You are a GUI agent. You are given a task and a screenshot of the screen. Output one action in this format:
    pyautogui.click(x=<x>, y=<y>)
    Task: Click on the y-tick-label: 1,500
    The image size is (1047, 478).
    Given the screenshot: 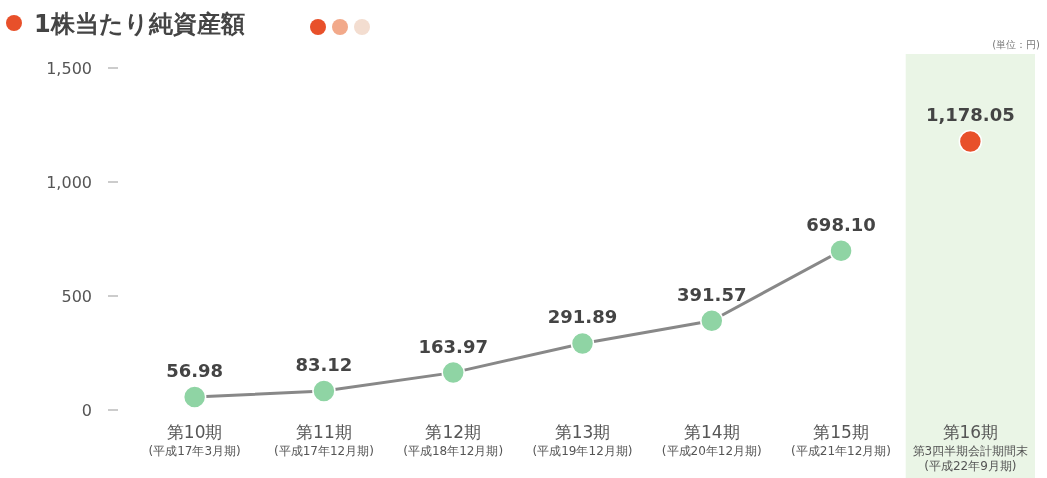 What is the action you would take?
    pyautogui.click(x=69, y=68)
    